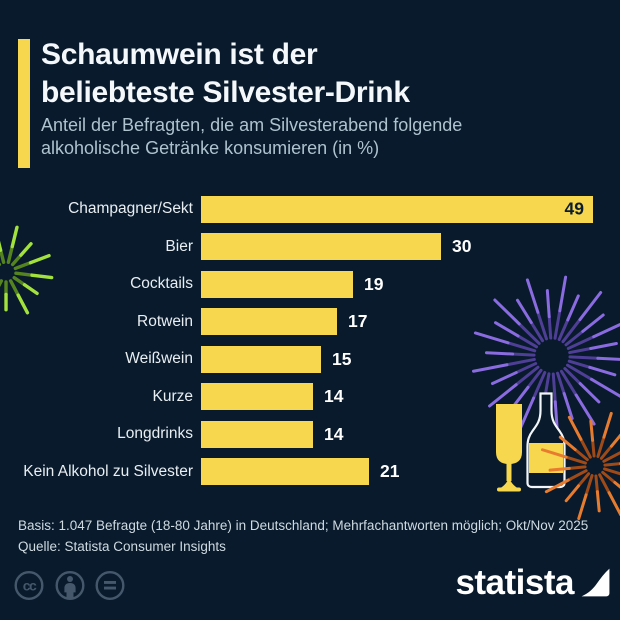 This screenshot has width=620, height=620. Describe the element at coordinates (358, 321) in the screenshot. I see `bar-value: 17` at that location.